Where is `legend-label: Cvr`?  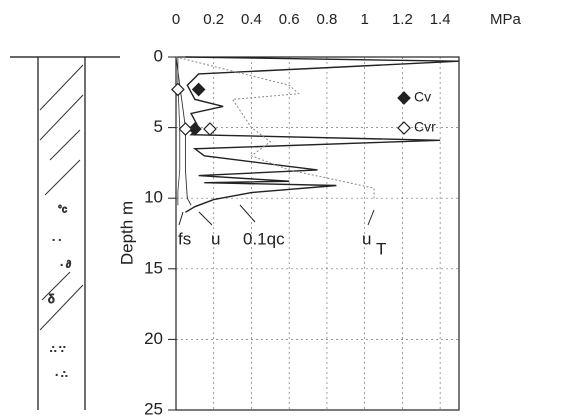
legend-label: Cvr is located at coordinates (425, 127).